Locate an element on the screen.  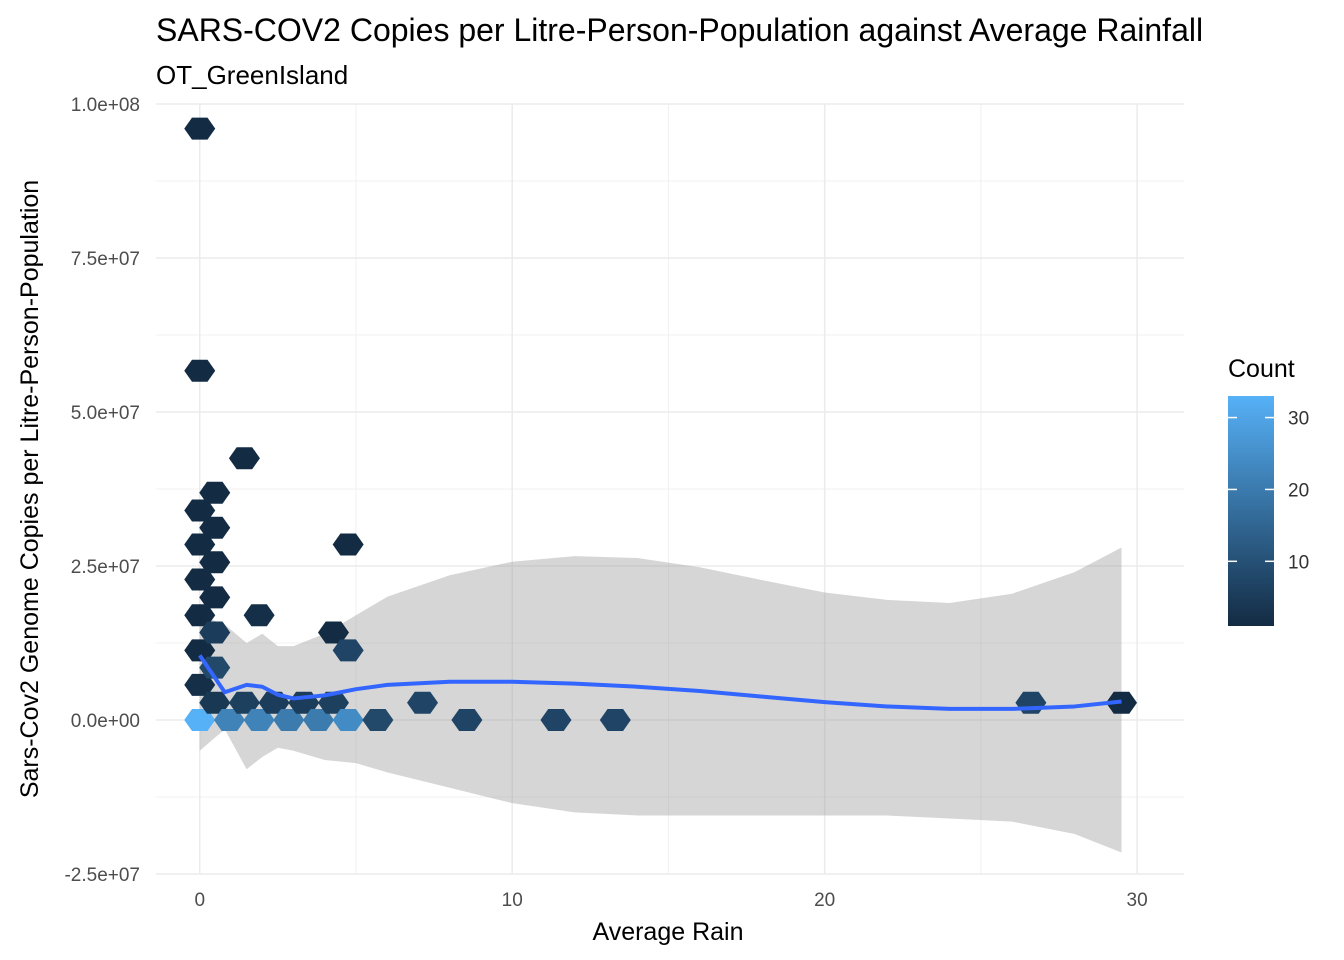
legend-tick-label: 30 is located at coordinates (1298, 419).